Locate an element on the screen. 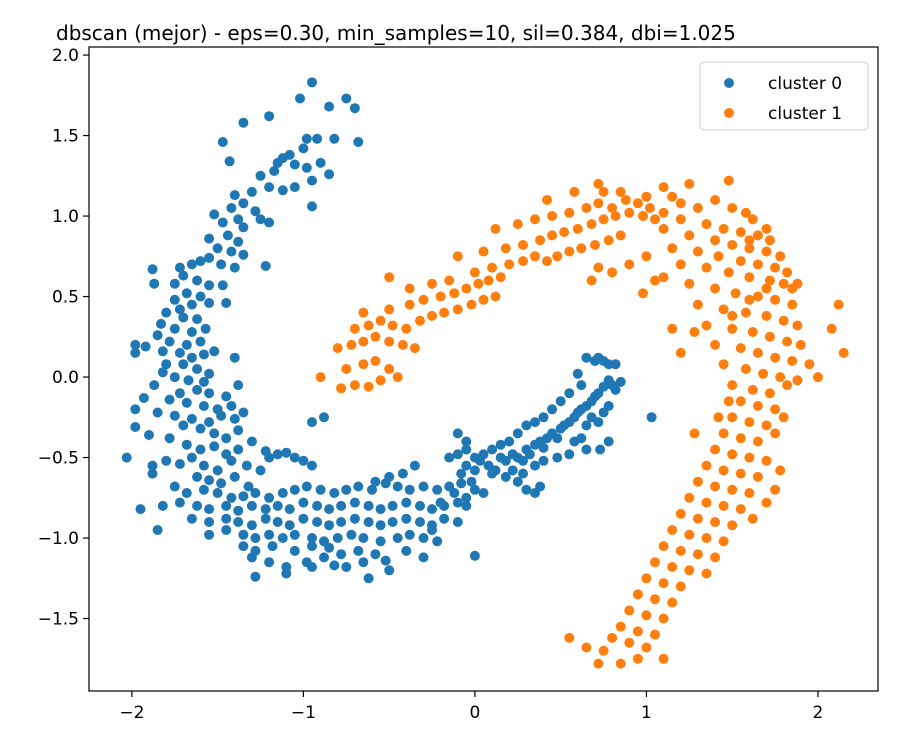 Image resolution: width=900 pixels, height=750 pixels. y-tick-label: 2.0 is located at coordinates (65, 56).